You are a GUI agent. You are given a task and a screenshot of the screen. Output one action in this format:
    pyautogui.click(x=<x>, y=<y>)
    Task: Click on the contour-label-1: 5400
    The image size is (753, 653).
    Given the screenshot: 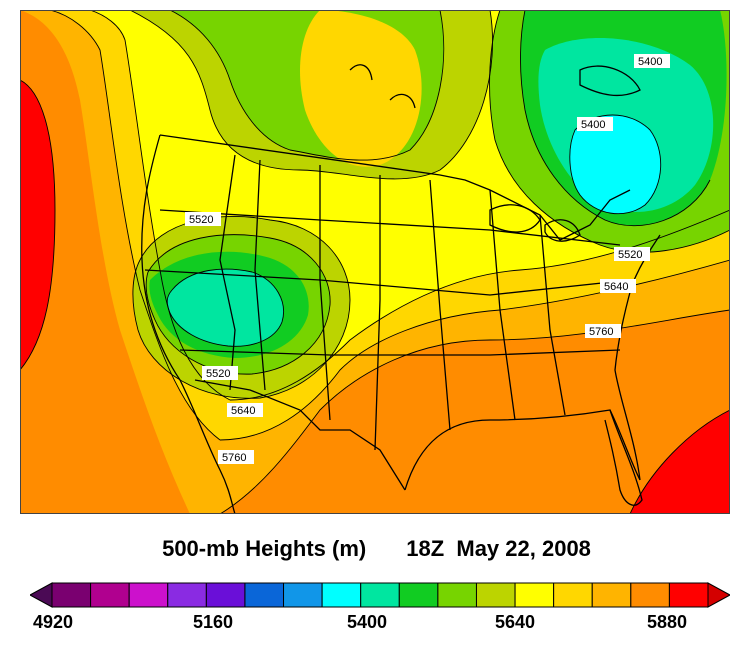 What is the action you would take?
    pyautogui.click(x=595, y=124)
    